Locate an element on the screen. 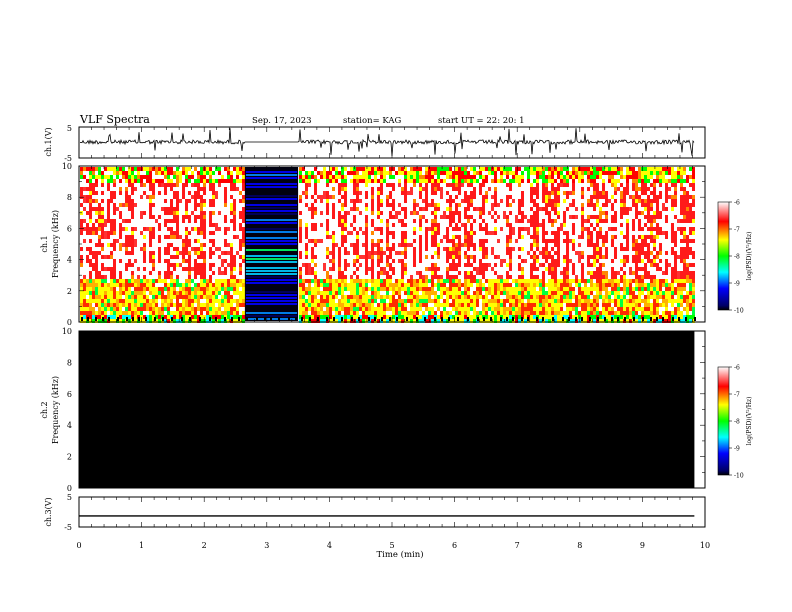 This screenshot has height=612, width=792. calibration-line is located at coordinates (271, 175).